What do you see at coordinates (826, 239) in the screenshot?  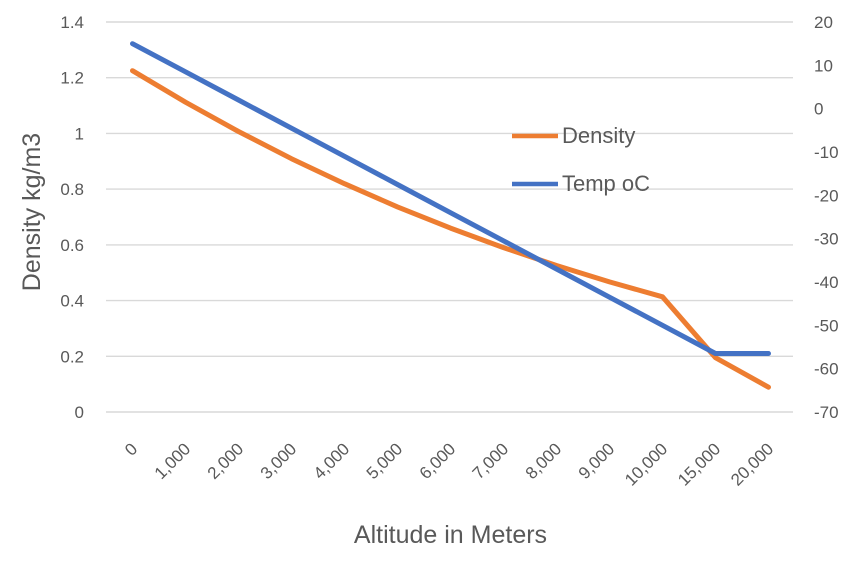 I see `y-axis-right-tick-label: -30` at bounding box center [826, 239].